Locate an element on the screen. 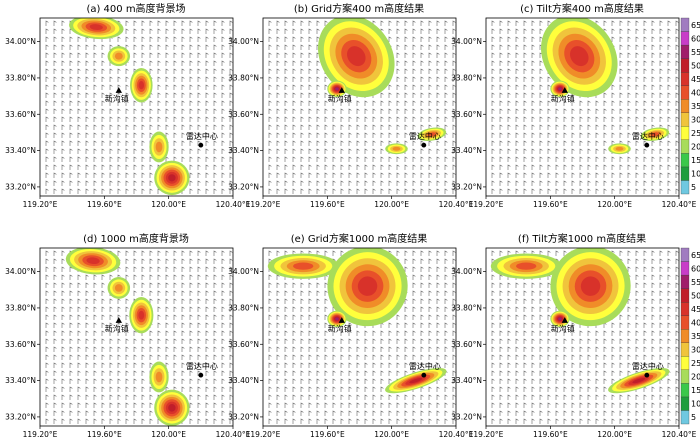  echo-contour-55dbz is located at coordinates (337, 319).